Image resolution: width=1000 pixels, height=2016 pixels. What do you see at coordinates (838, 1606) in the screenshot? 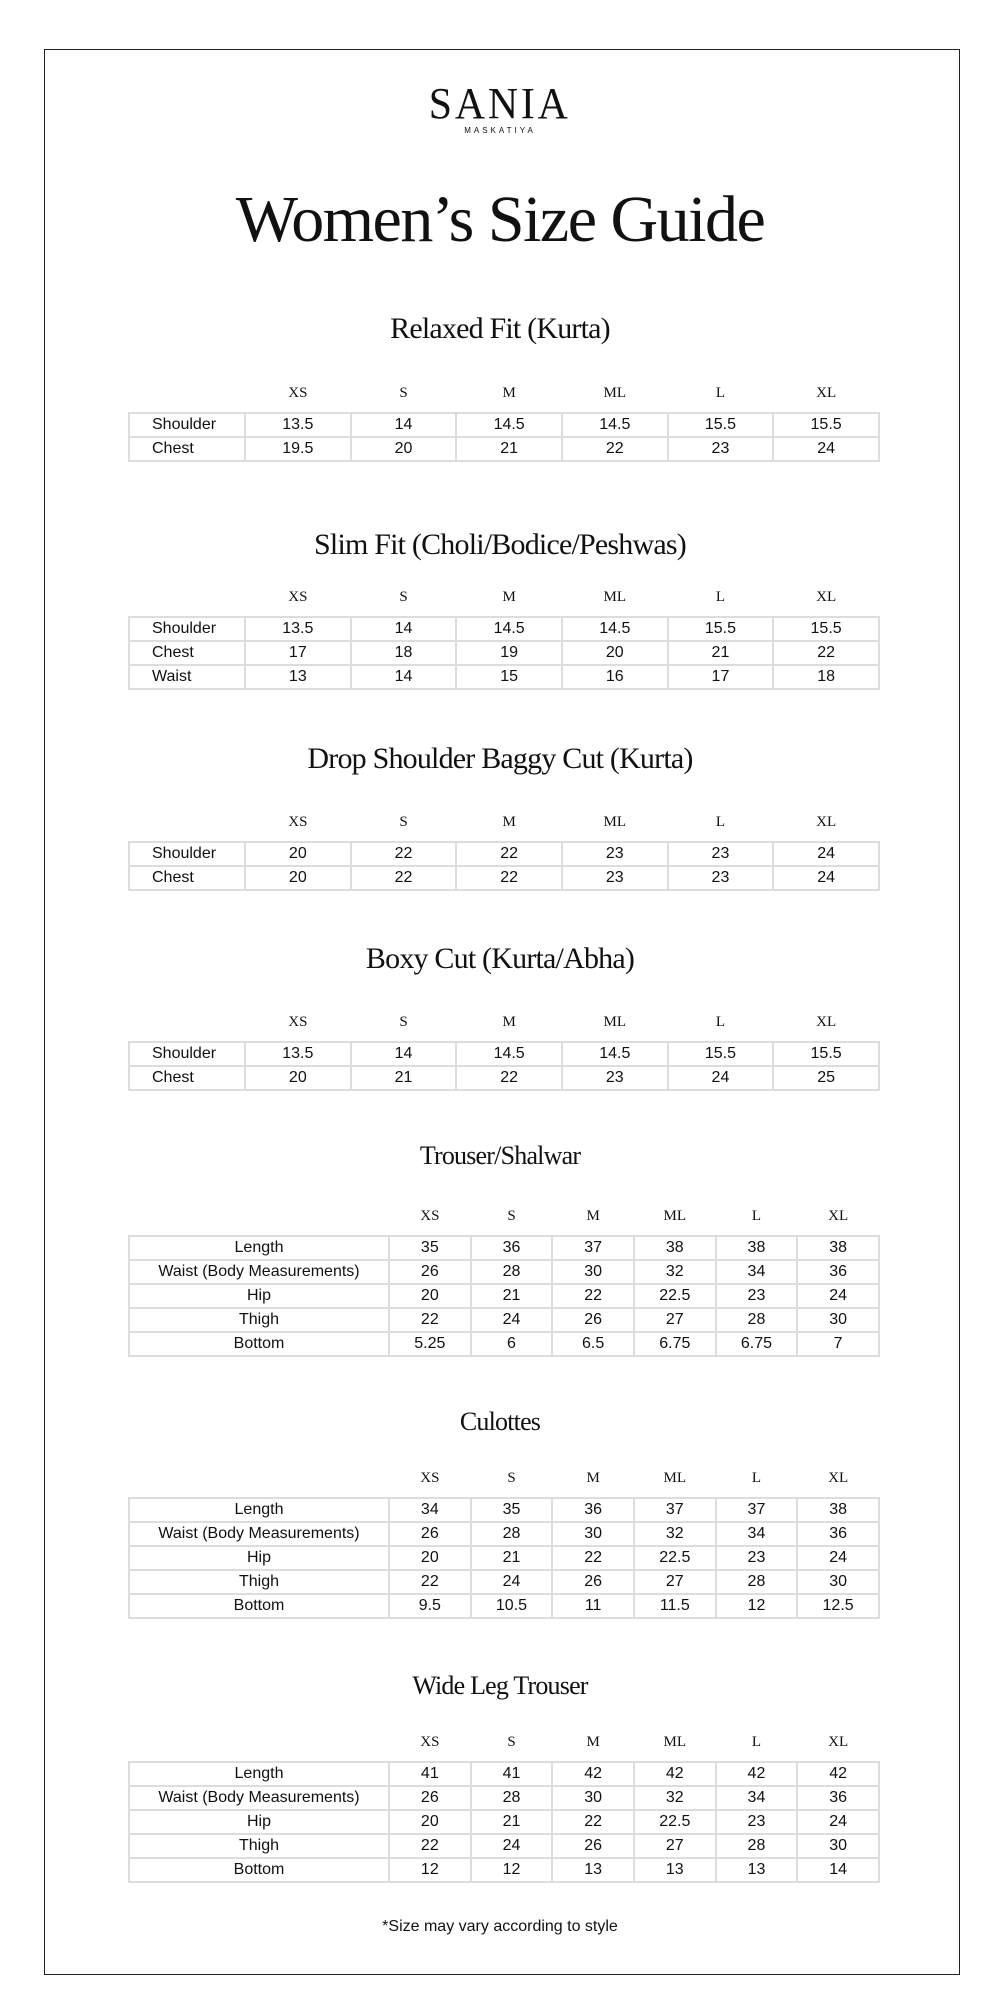
I see `measurement-value: 12.5` at bounding box center [838, 1606].